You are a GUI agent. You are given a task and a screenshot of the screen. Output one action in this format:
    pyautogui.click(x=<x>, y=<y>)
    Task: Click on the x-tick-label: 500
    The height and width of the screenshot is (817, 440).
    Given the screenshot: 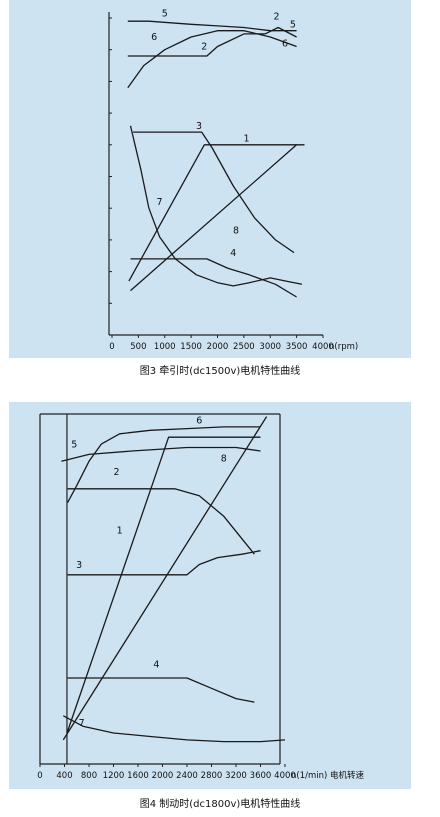 What is the action you would take?
    pyautogui.click(x=138, y=347)
    